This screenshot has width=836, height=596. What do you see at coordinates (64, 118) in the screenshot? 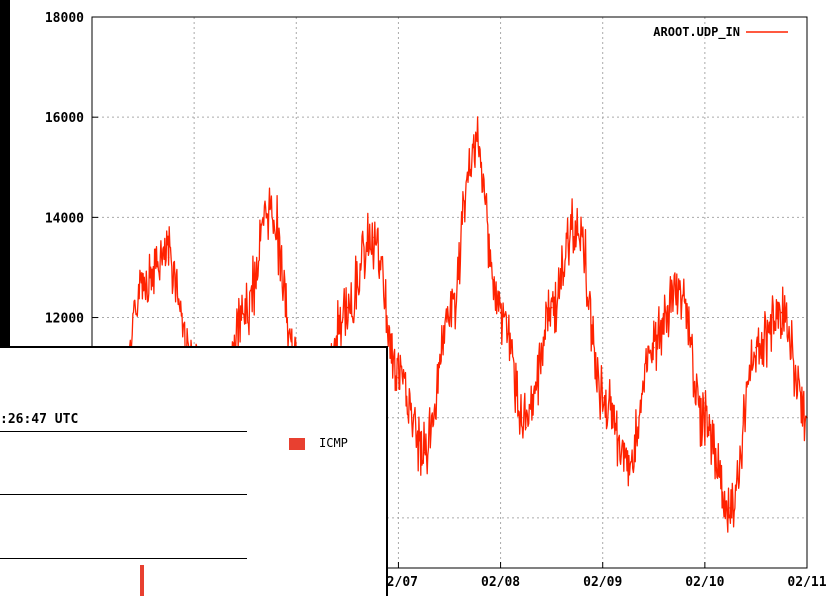
I see `y-tick-label: 16000` at bounding box center [64, 118].